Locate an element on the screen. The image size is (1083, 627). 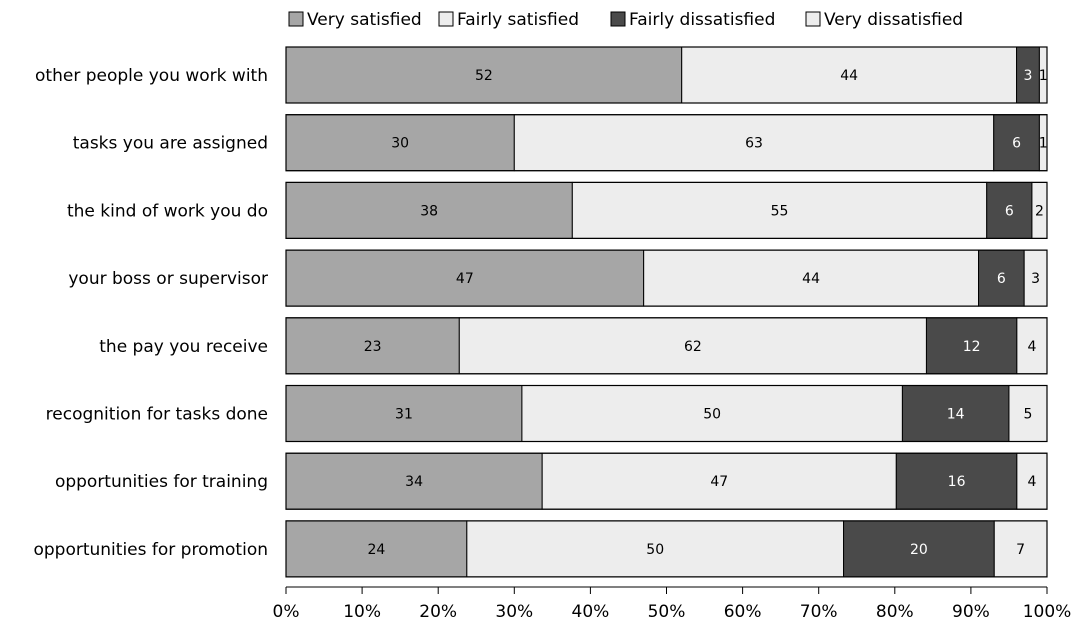
bar-row-other-people-you-work-with: 52 44 3 1 is located at coordinates (666, 75).